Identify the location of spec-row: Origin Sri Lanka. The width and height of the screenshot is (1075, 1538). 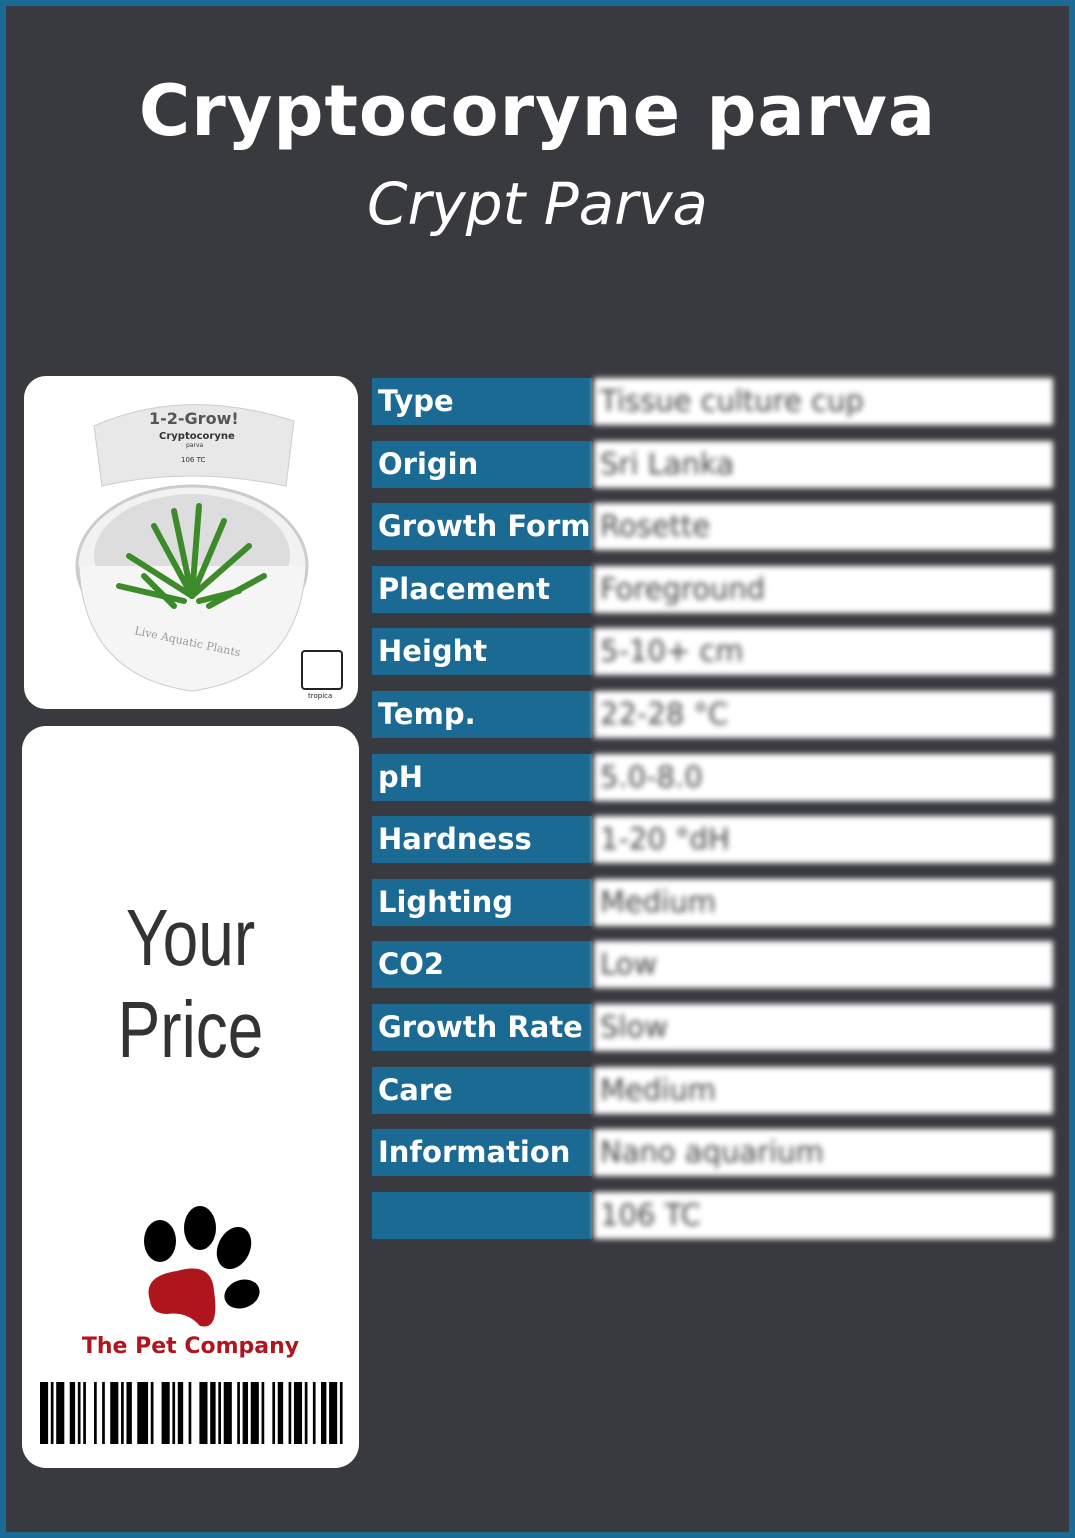
(712, 464).